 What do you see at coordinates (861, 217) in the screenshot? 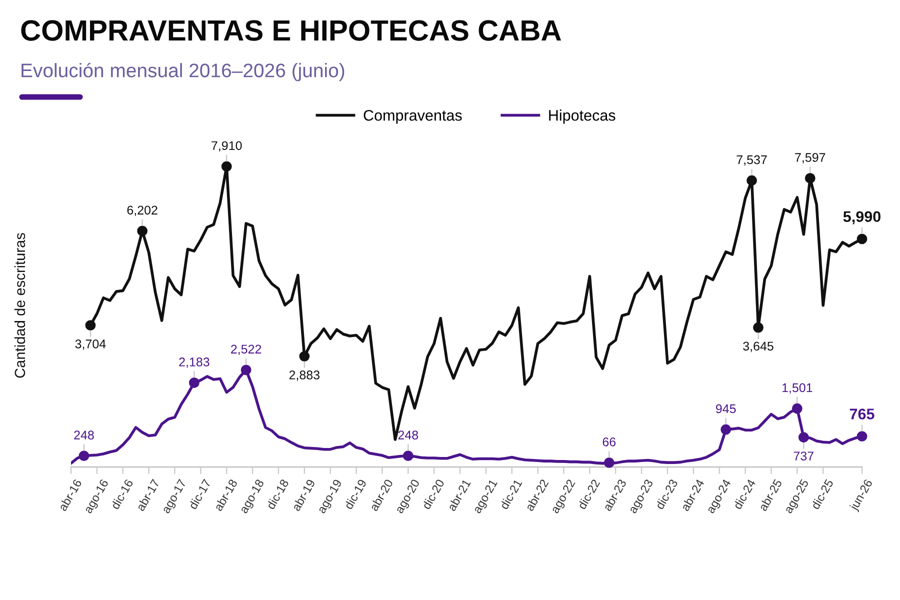
I see `data-label: 5,990` at bounding box center [861, 217].